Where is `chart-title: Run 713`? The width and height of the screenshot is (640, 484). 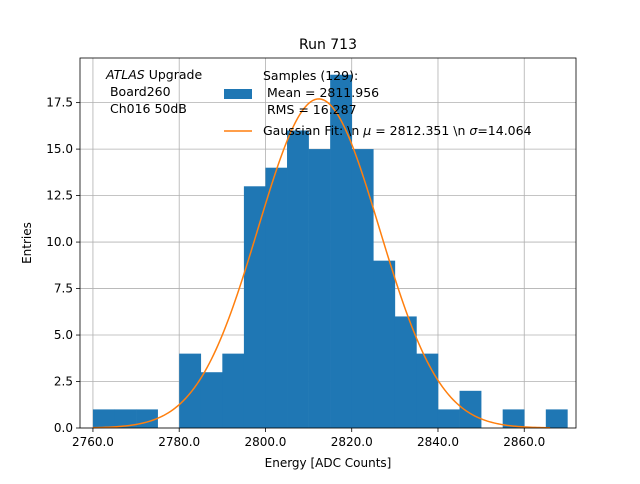 chart-title: Run 713 is located at coordinates (328, 45).